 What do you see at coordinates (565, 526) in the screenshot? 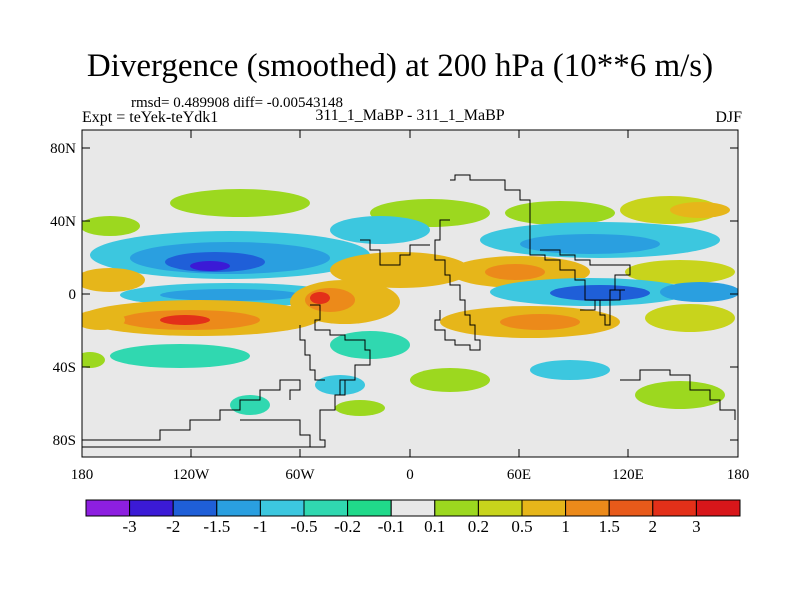
I see `colorbar-label: 1` at bounding box center [565, 526].